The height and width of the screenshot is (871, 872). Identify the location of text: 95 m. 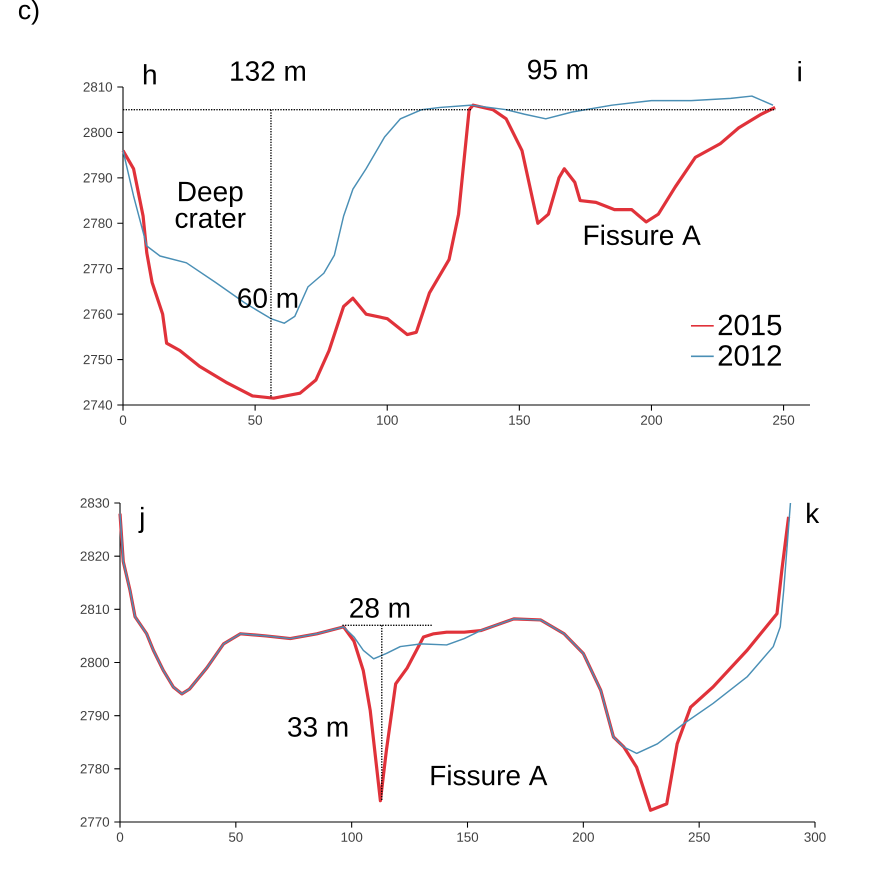
(558, 70).